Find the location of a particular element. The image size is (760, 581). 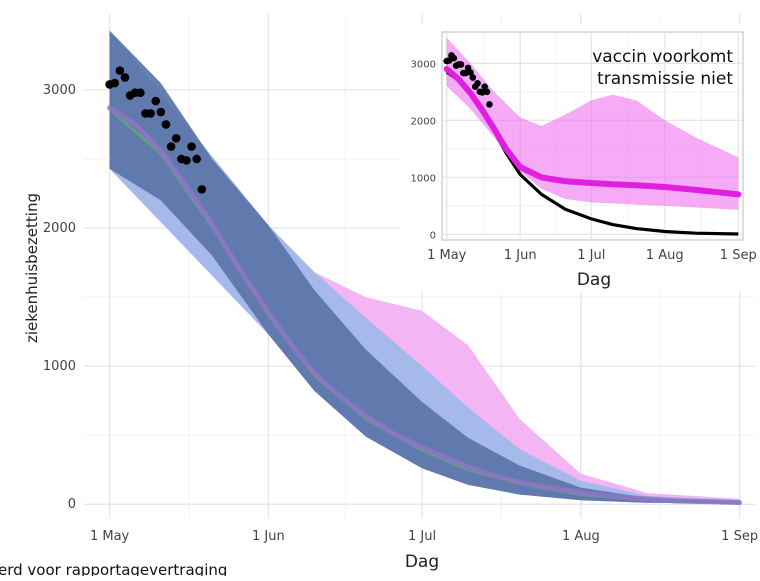

figure-caption: erd voor rapportagevertraging is located at coordinates (113, 568).